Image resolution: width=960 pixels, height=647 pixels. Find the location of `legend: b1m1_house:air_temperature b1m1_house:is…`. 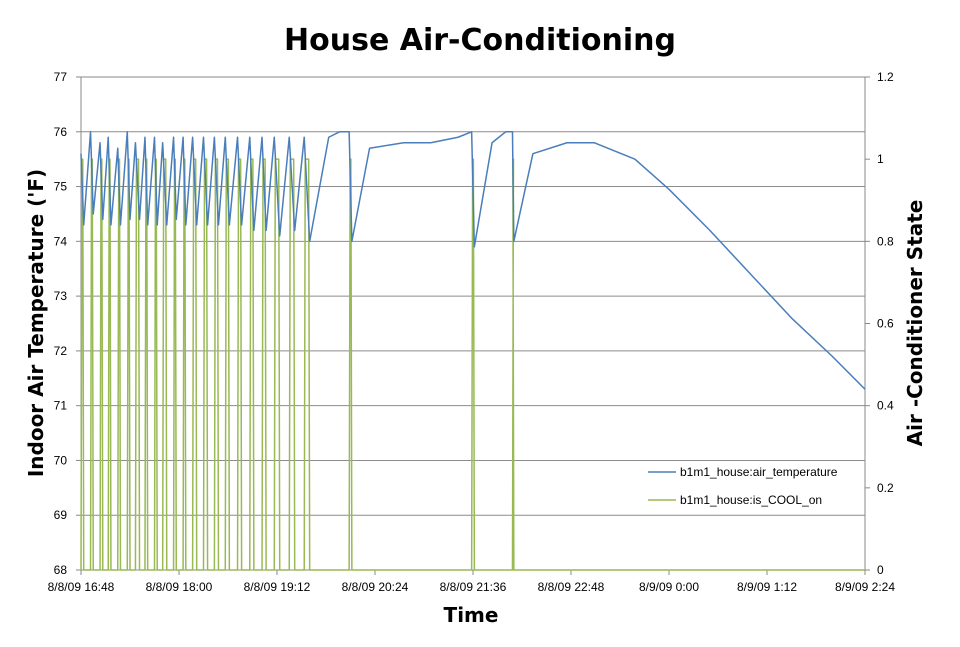

legend: b1m1_house:air_temperature b1m1_house:is… is located at coordinates (743, 486).